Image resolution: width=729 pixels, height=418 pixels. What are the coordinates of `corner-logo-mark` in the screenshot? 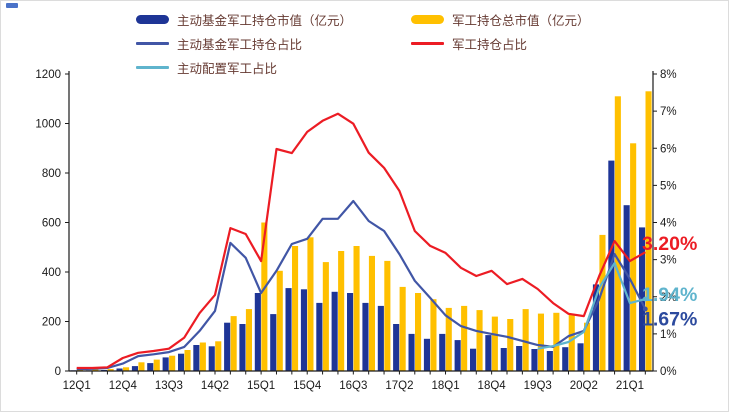 It's located at (12, 5).